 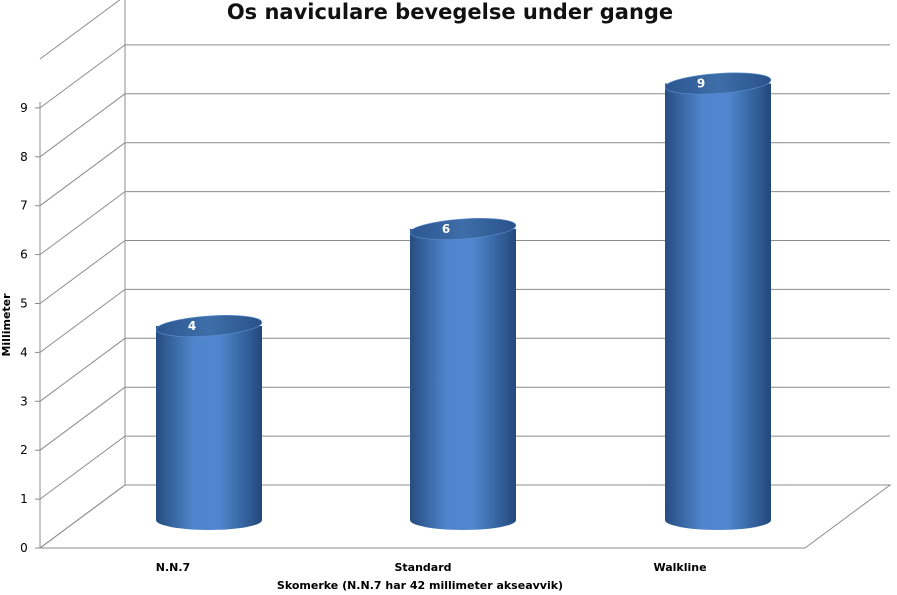 What do you see at coordinates (24, 206) in the screenshot?
I see `y-tick-label: 7` at bounding box center [24, 206].